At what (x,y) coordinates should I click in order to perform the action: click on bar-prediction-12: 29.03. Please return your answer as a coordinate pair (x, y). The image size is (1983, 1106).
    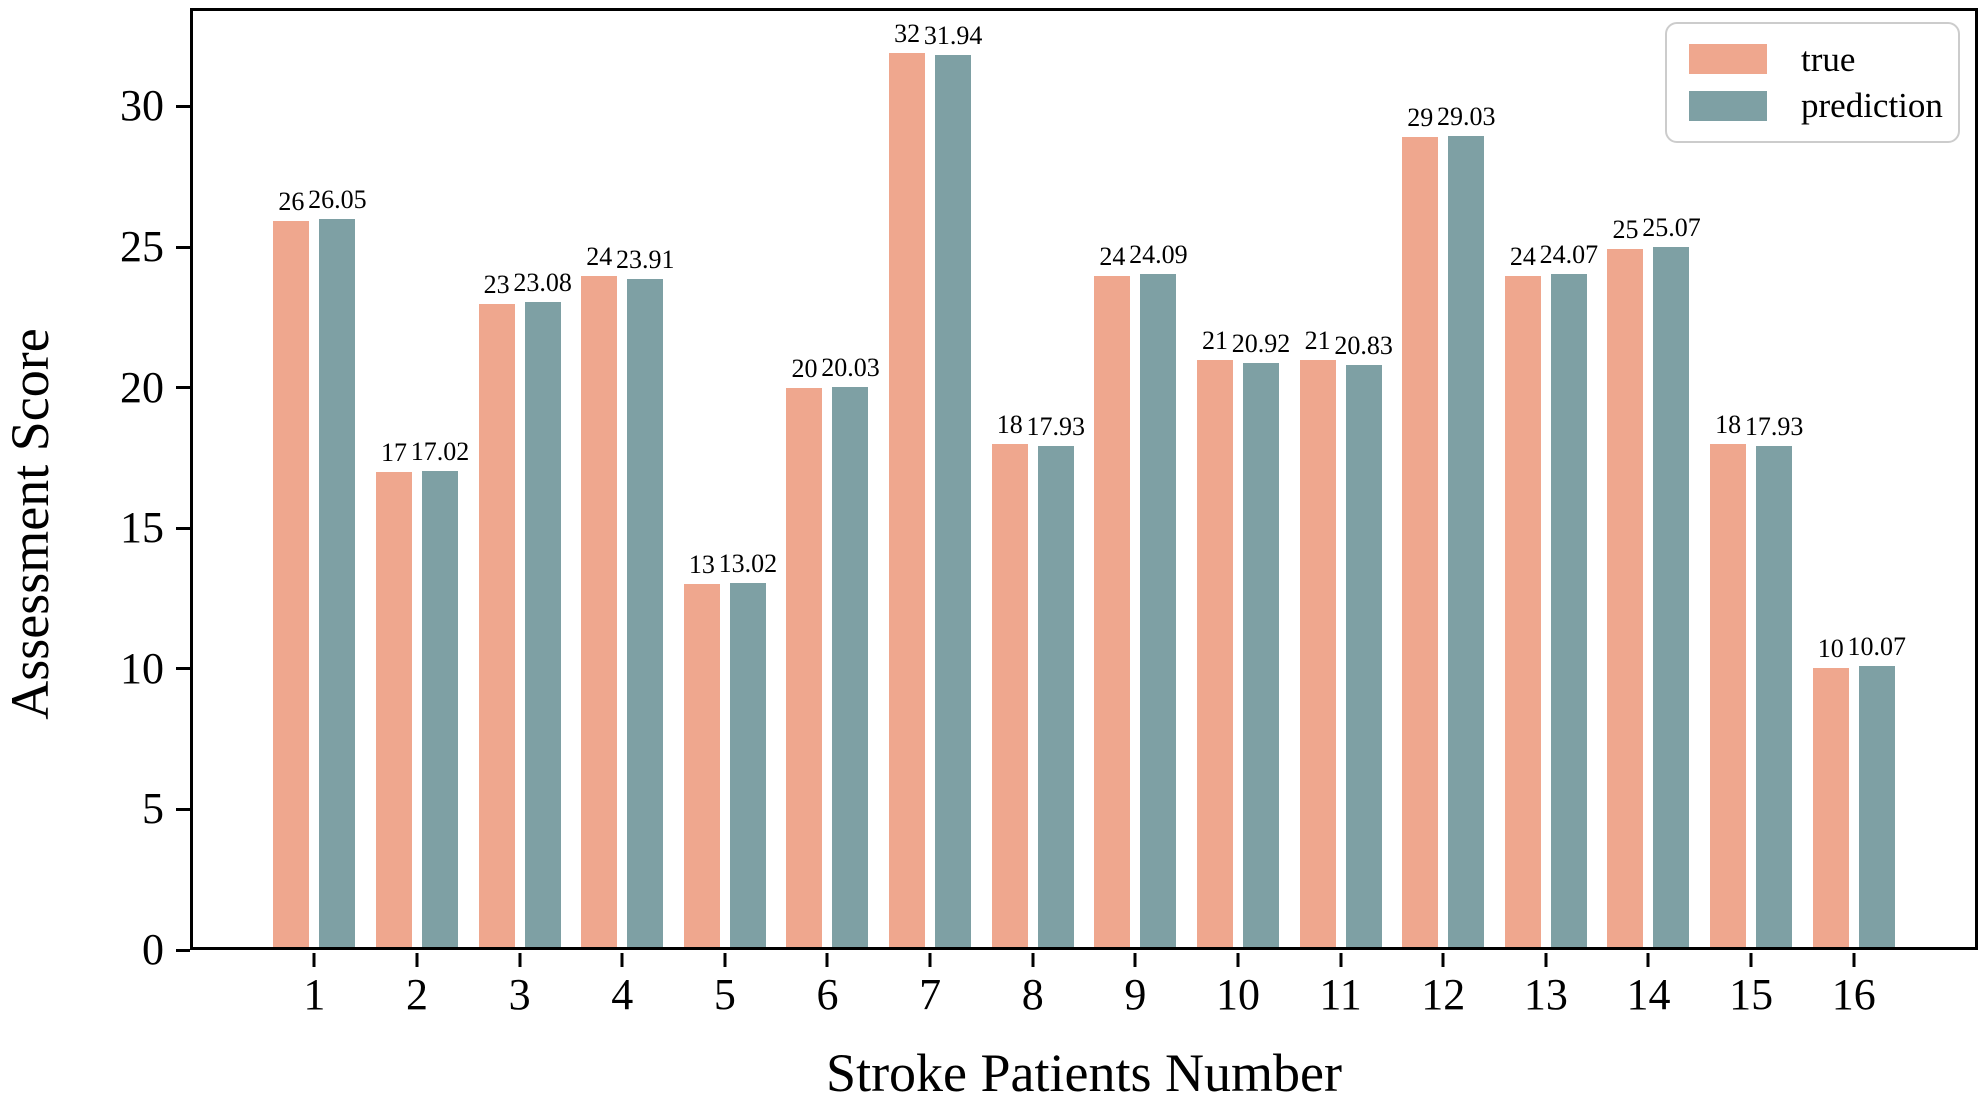
    Looking at the image, I should click on (1466, 525).